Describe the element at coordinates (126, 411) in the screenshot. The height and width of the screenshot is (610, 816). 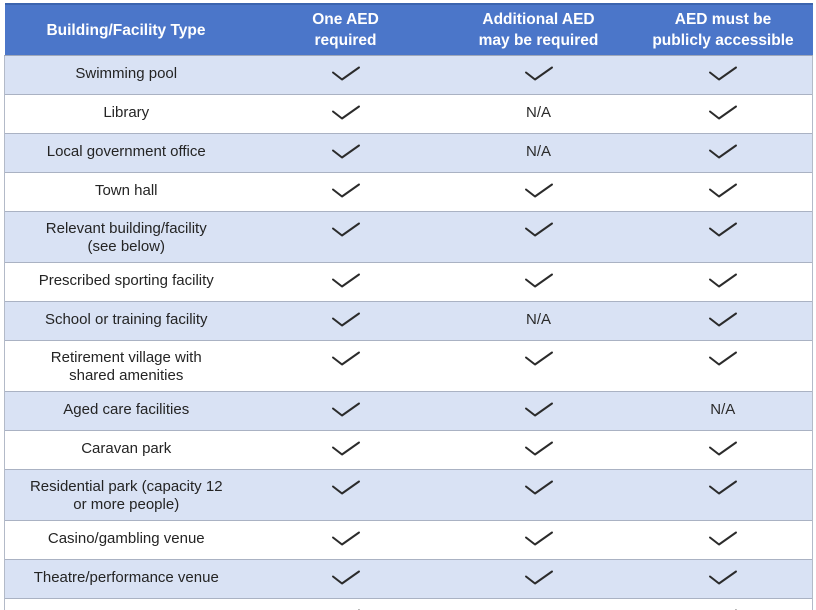
I see `facility-type-cell: Aged care facilities` at that location.